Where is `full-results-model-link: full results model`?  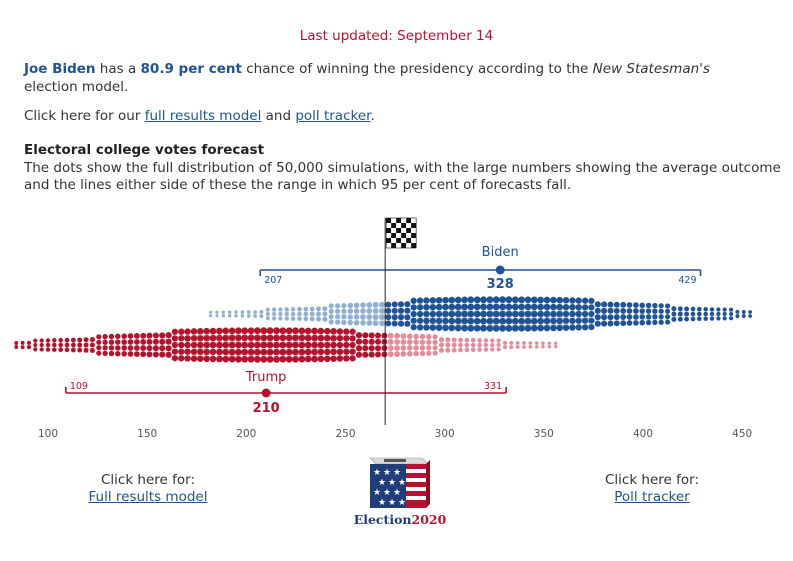
full-results-model-link: full results model is located at coordinates (203, 116).